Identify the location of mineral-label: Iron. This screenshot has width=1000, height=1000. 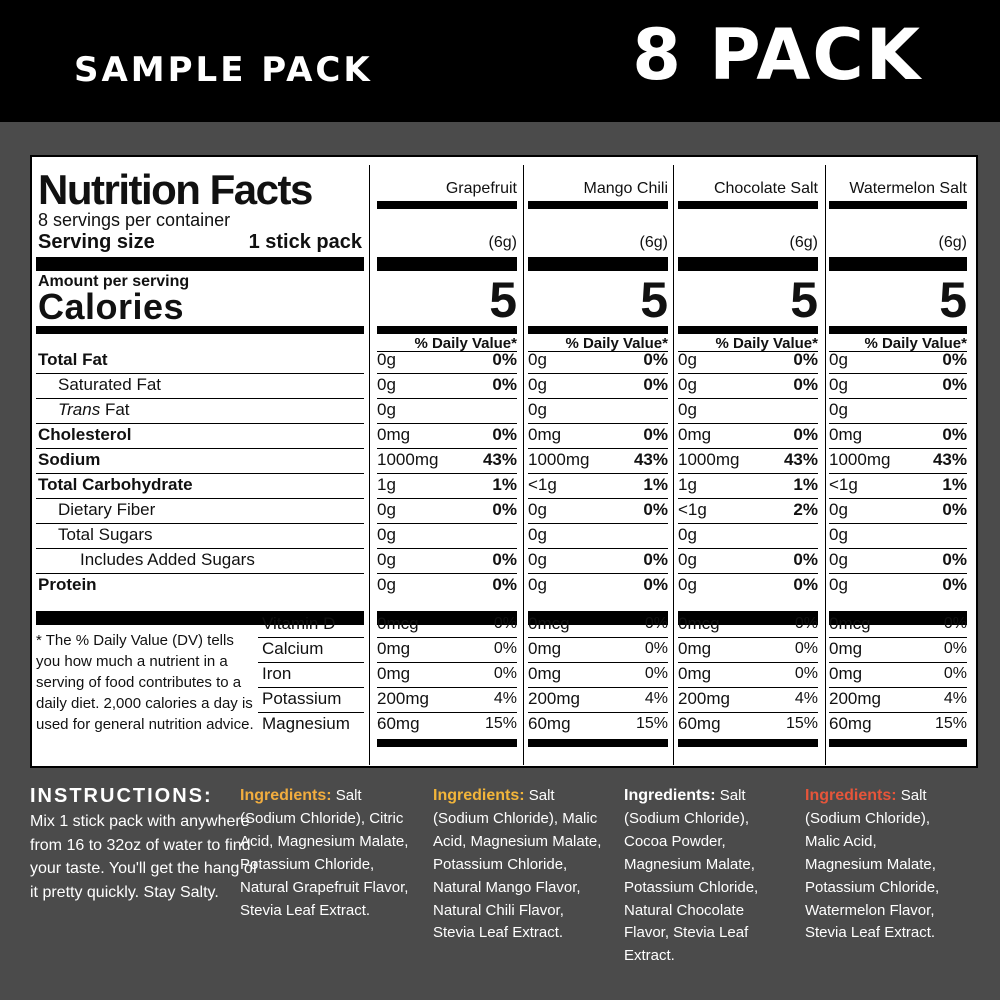
(277, 673).